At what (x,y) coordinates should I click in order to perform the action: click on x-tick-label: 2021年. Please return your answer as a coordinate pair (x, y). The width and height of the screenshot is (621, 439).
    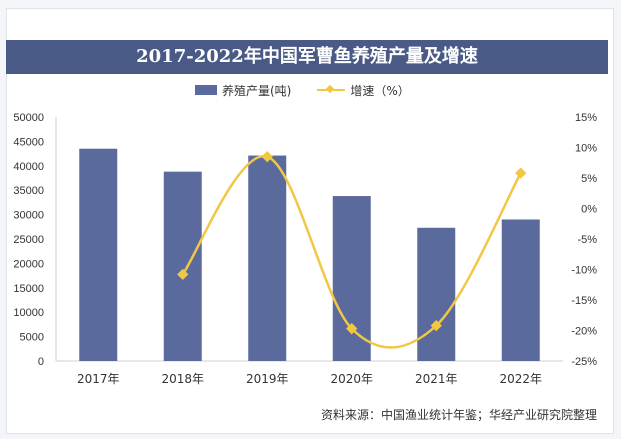
    Looking at the image, I should click on (436, 379).